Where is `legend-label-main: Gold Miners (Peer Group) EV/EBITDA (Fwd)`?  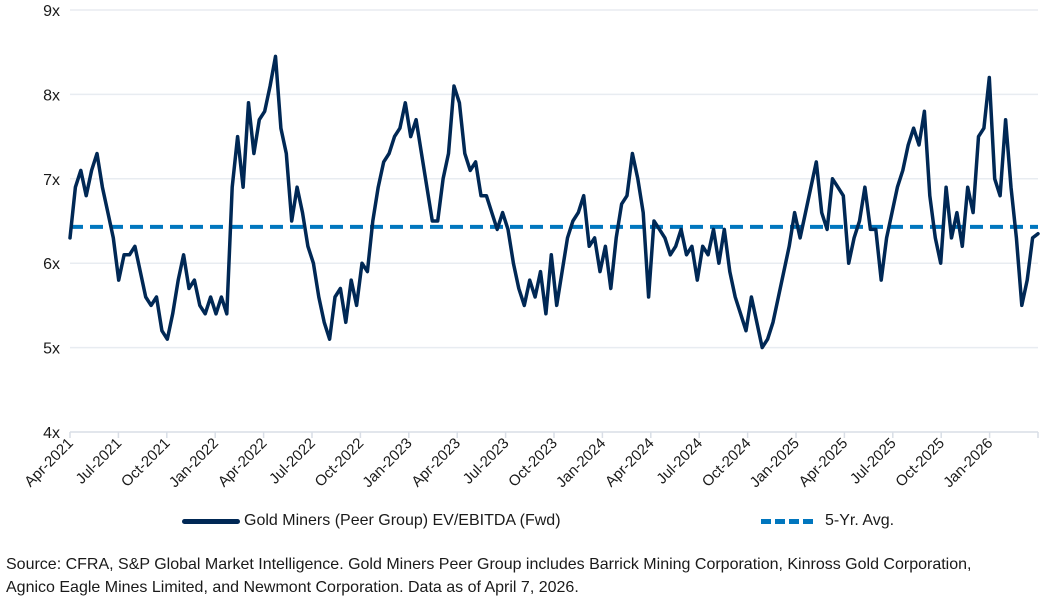 legend-label-main: Gold Miners (Peer Group) EV/EBITDA (Fwd) is located at coordinates (402, 520).